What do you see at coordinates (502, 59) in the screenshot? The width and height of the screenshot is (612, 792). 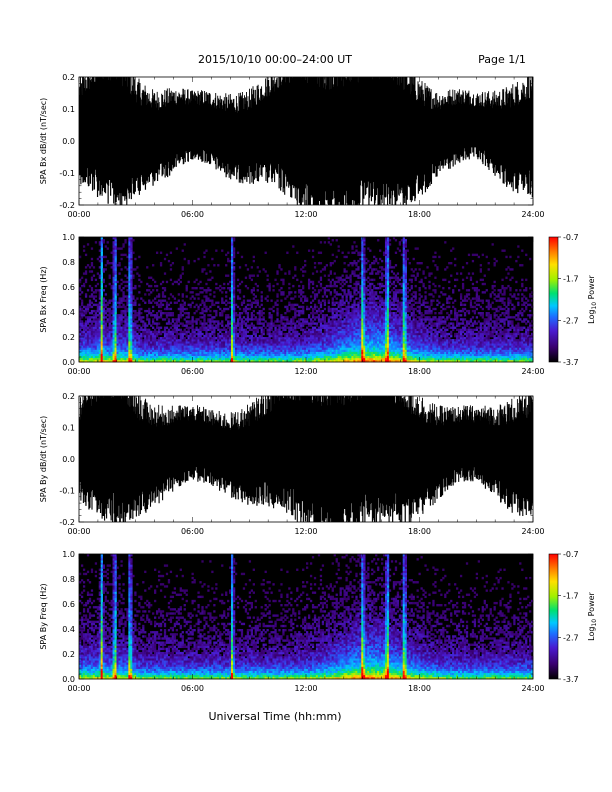 I see `page-number: Page 1/1` at bounding box center [502, 59].